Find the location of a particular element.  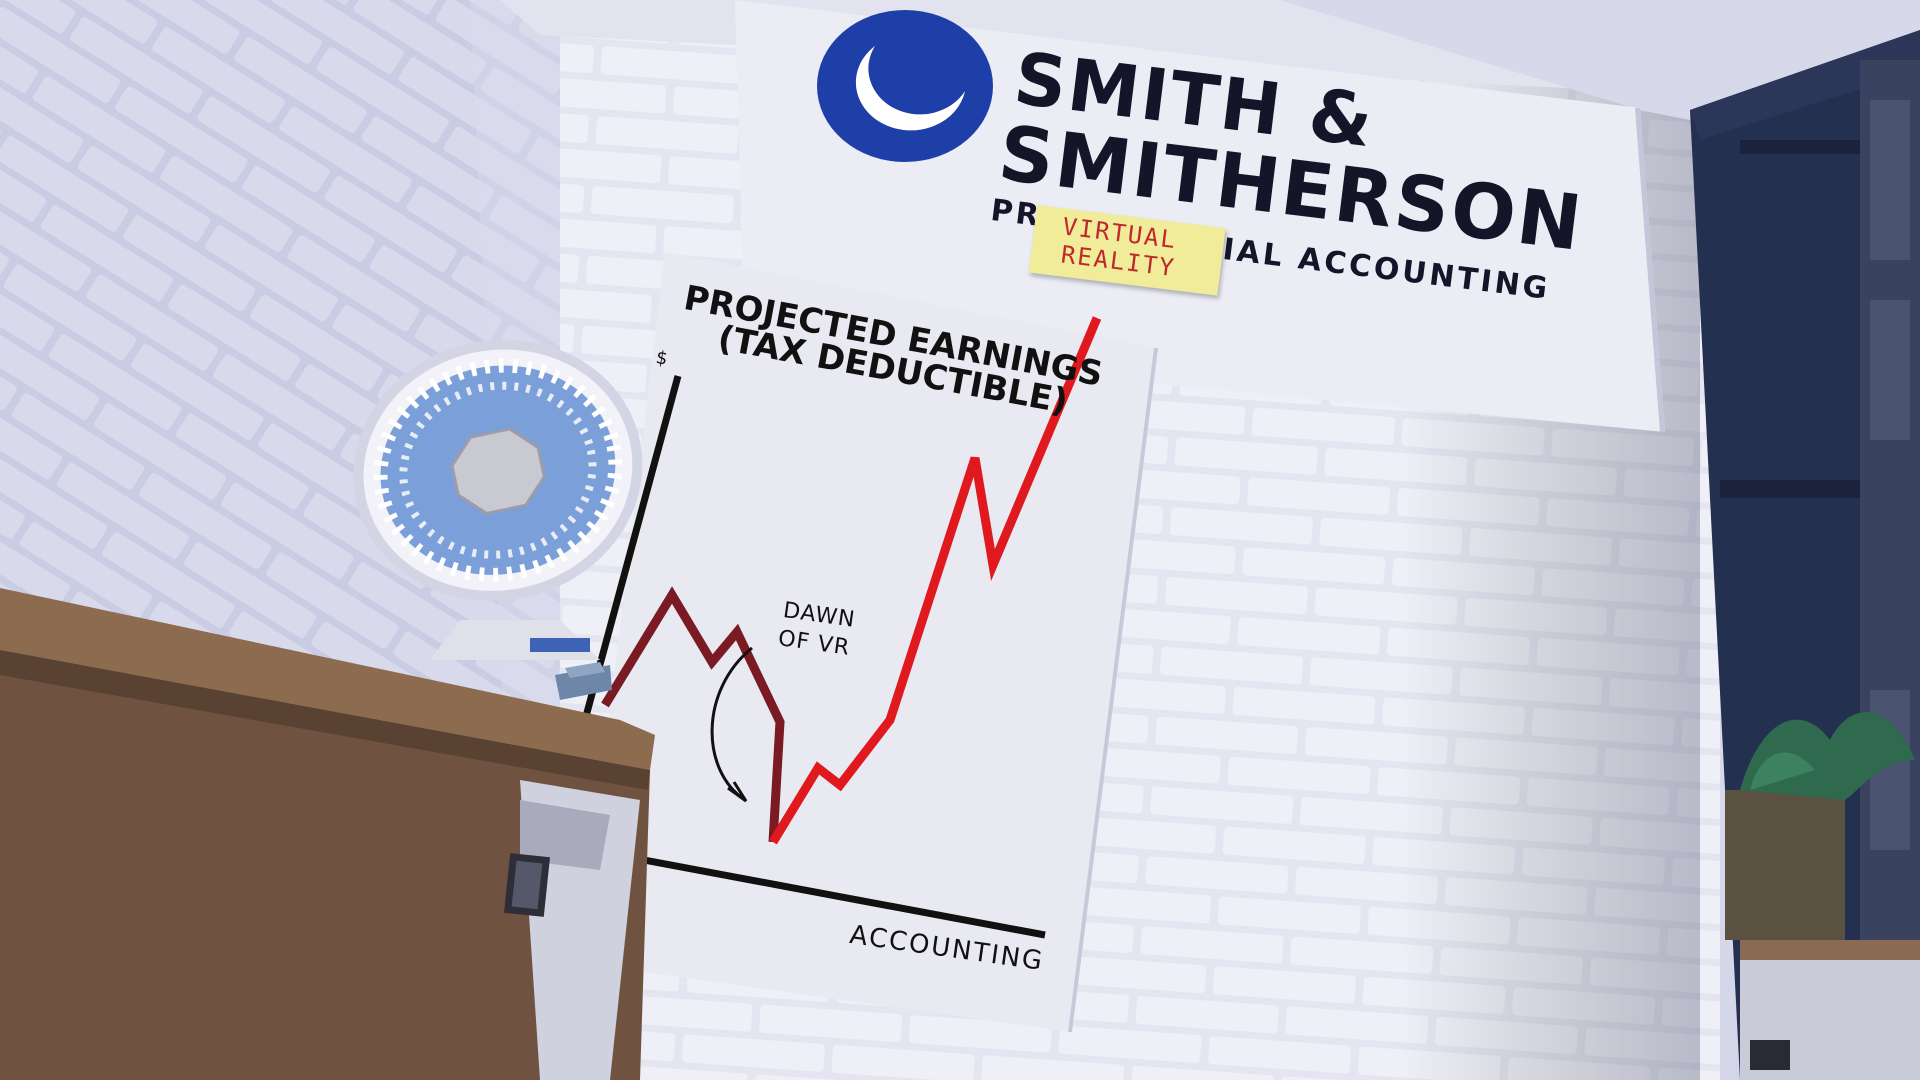

trend-line-decline is located at coordinates (693, 714).